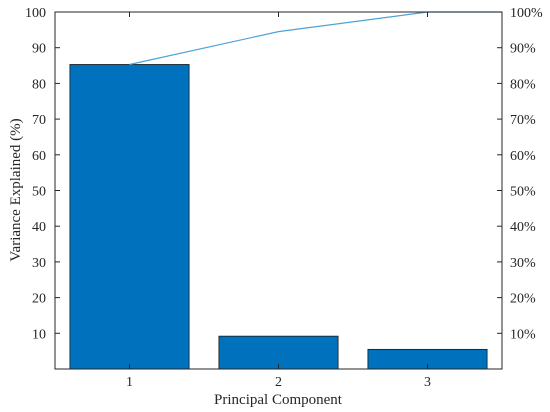  What do you see at coordinates (427, 382) in the screenshot?
I see `x-tick-label-3: 3` at bounding box center [427, 382].